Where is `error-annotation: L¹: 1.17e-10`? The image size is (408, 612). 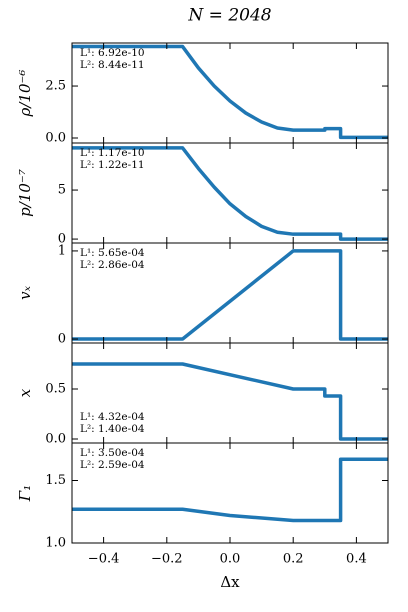 error-annotation: L¹: 1.17e-10 is located at coordinates (112, 153).